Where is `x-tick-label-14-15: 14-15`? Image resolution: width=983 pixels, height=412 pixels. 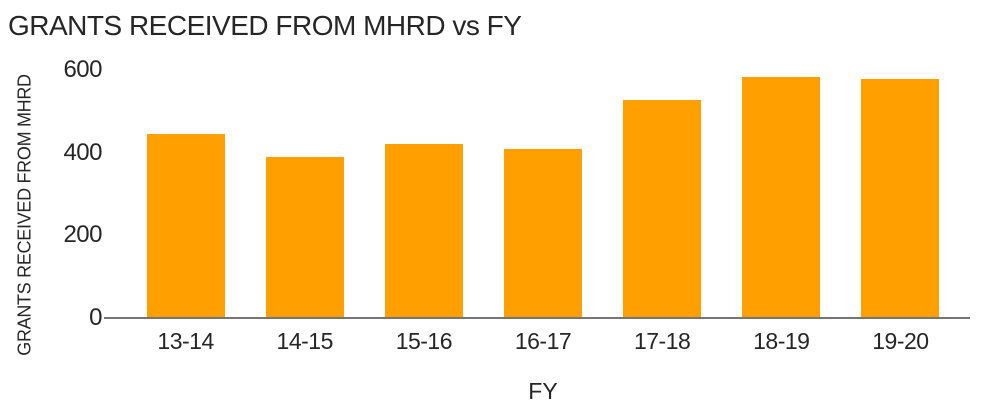 x-tick-label-14-15: 14-15 is located at coordinates (305, 341).